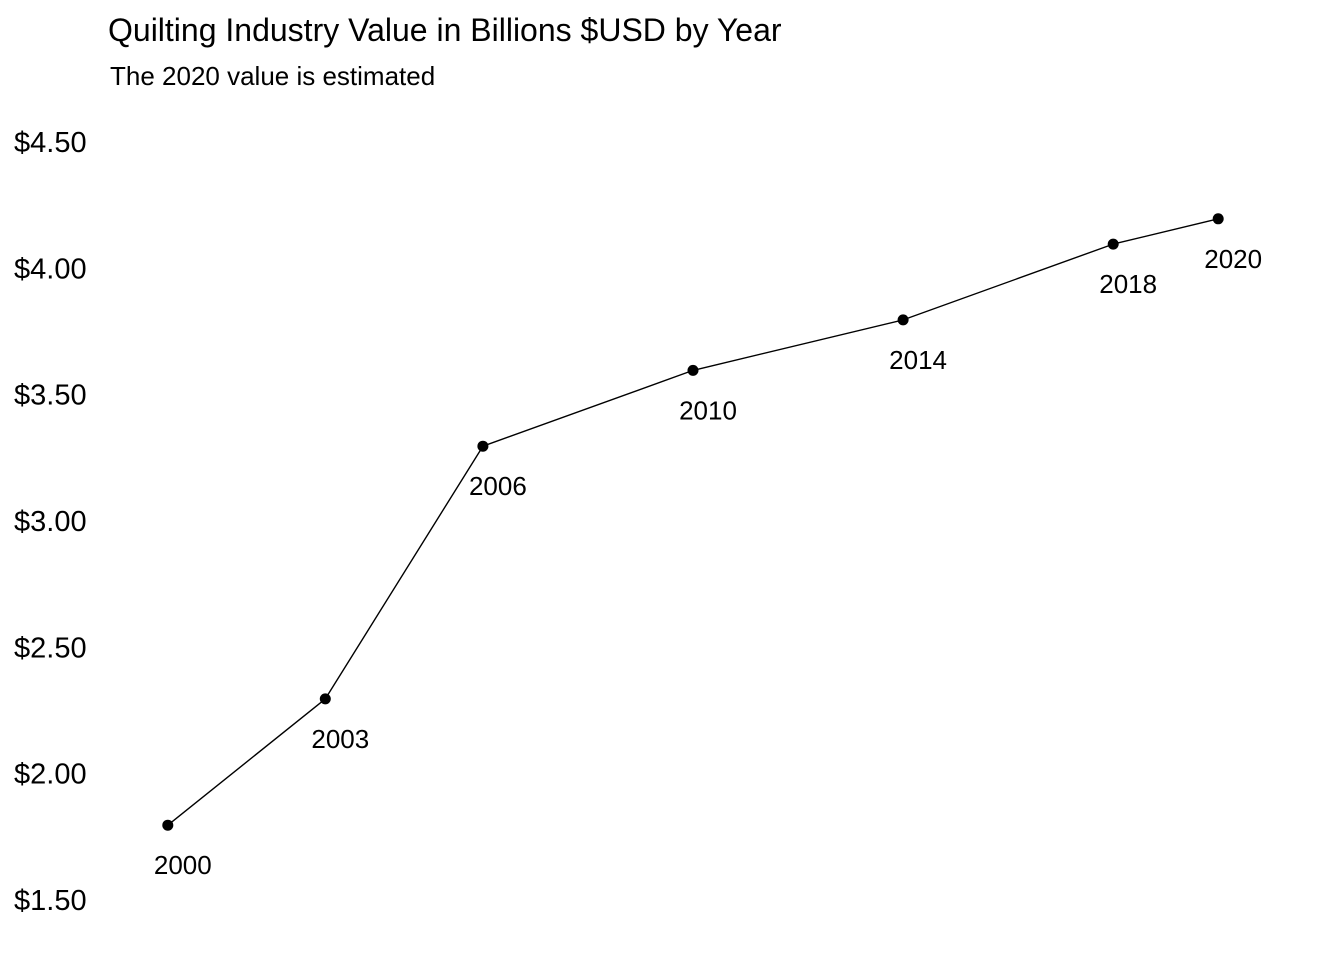  I want to click on y-tick-label: $4.50, so click(50, 143).